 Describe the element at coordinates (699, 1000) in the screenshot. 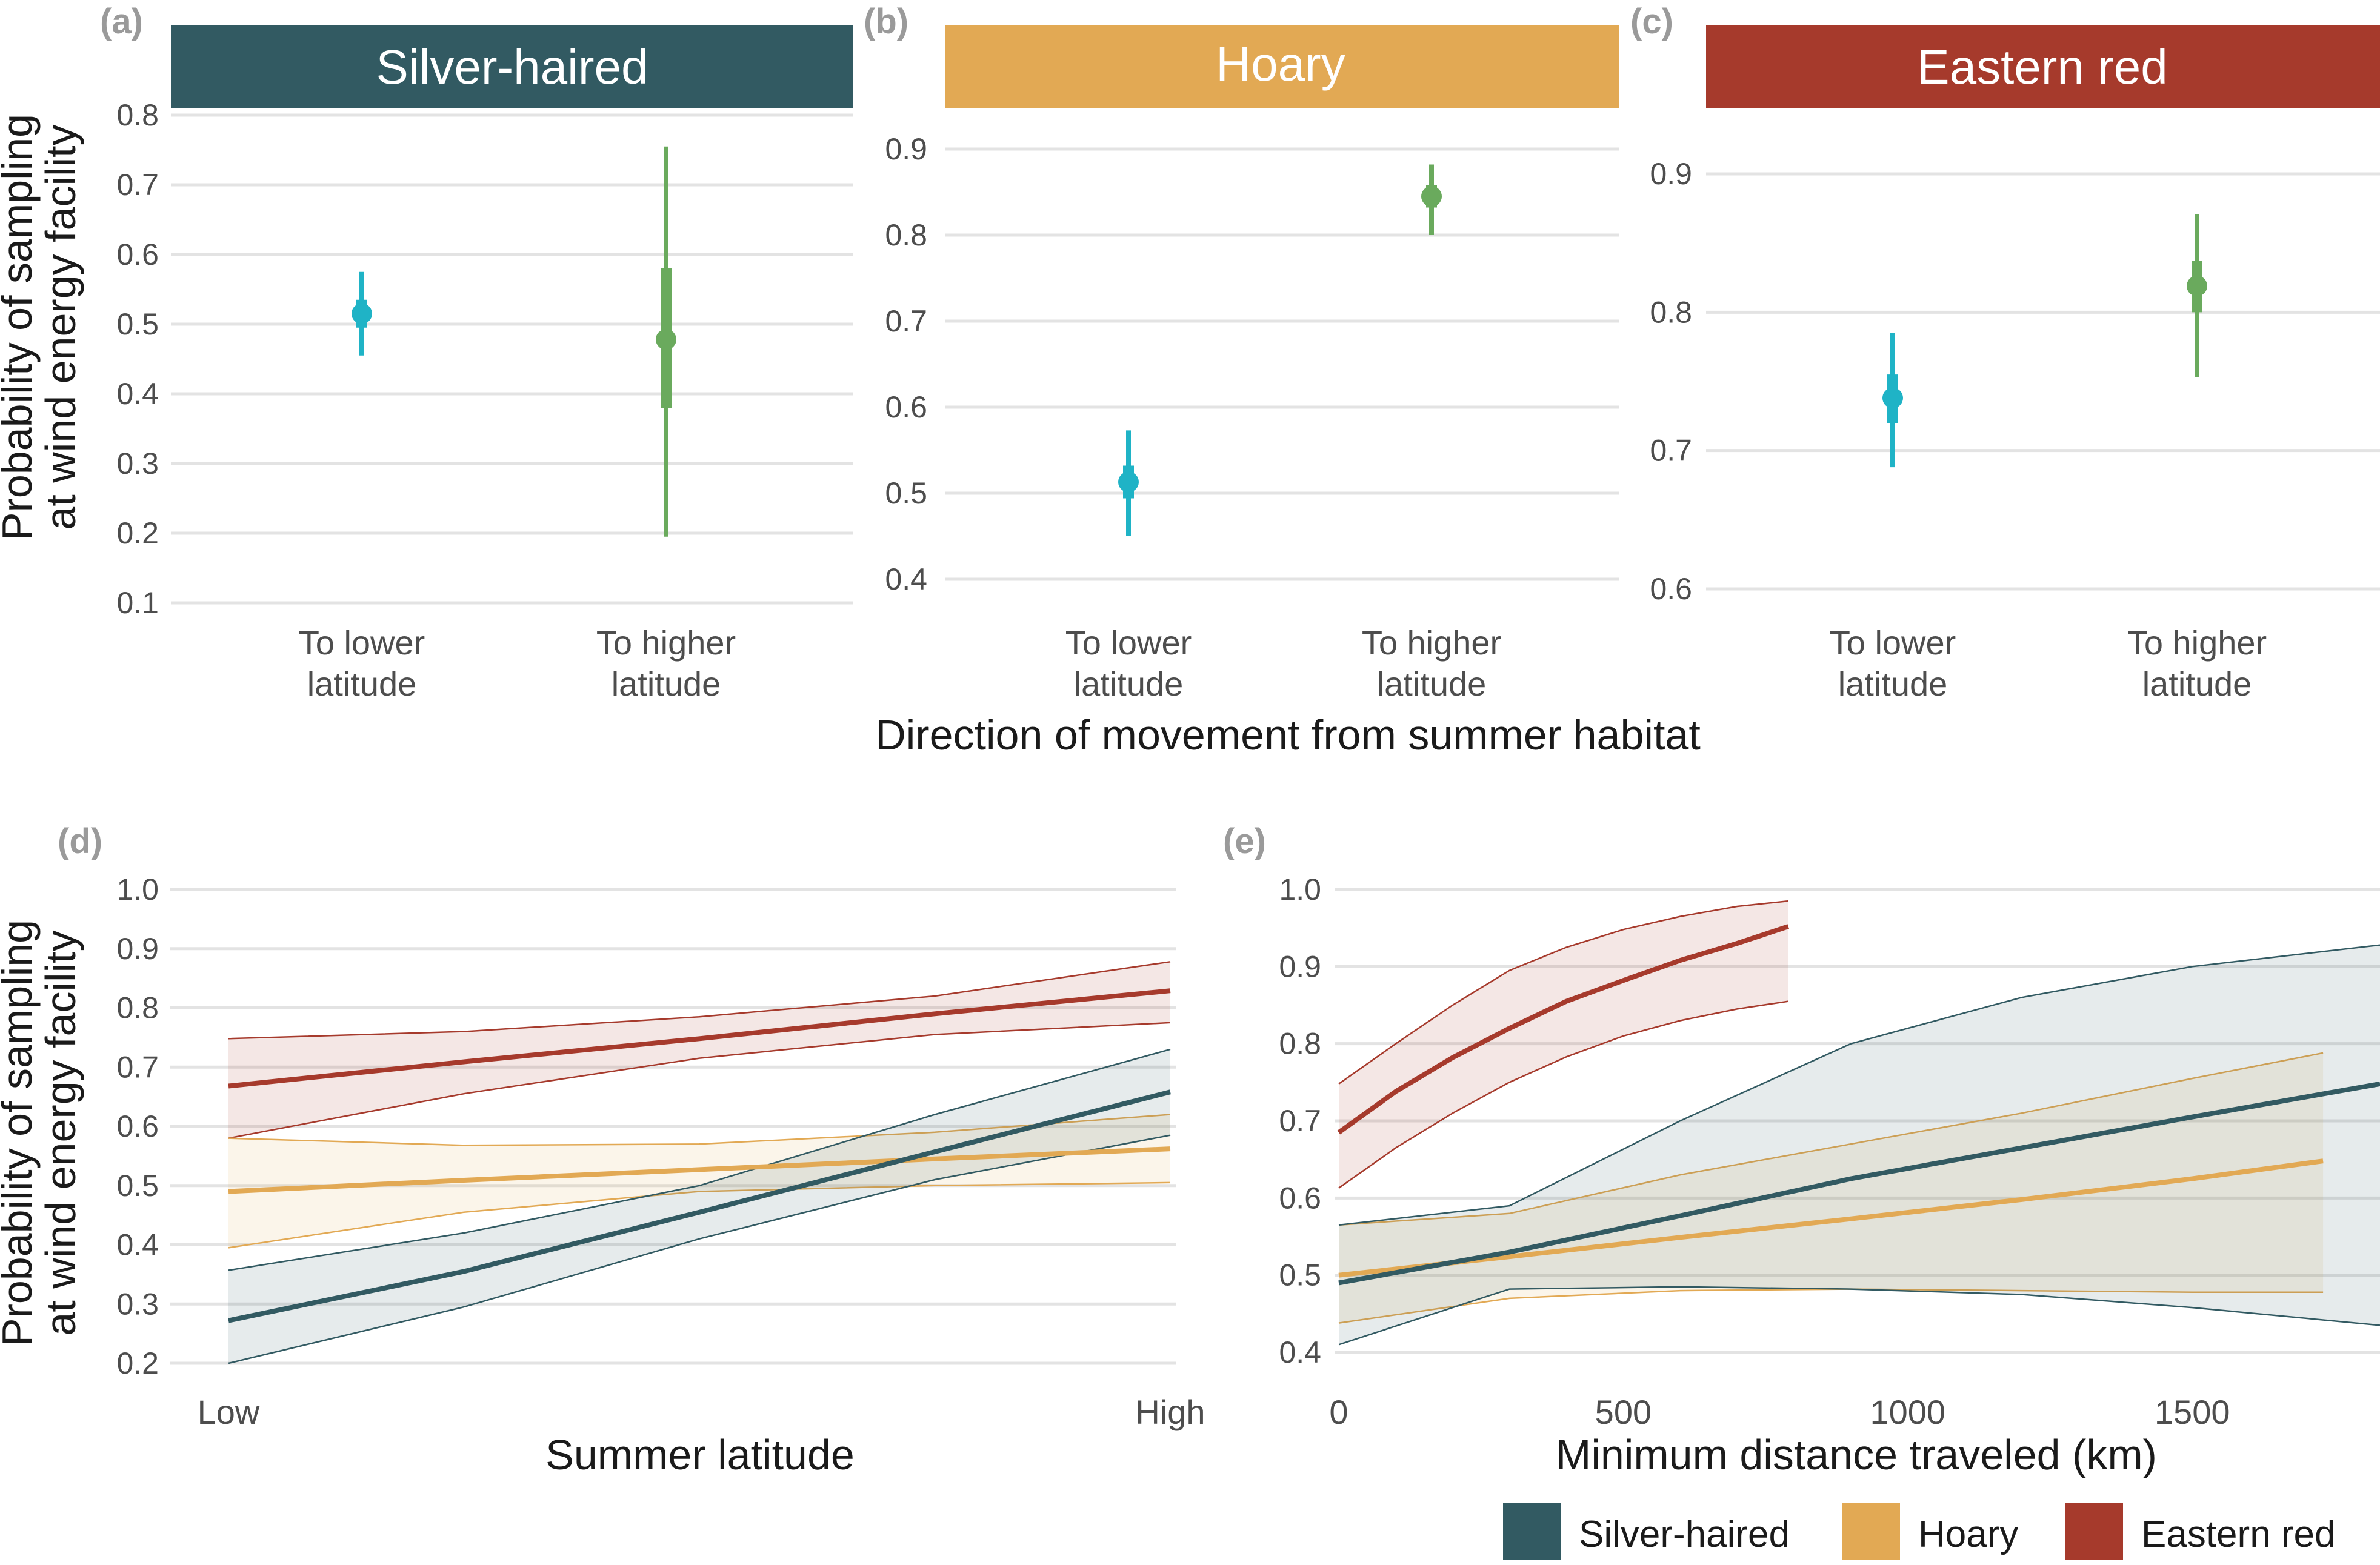

I see `band-upper-d-eastern-red` at that location.